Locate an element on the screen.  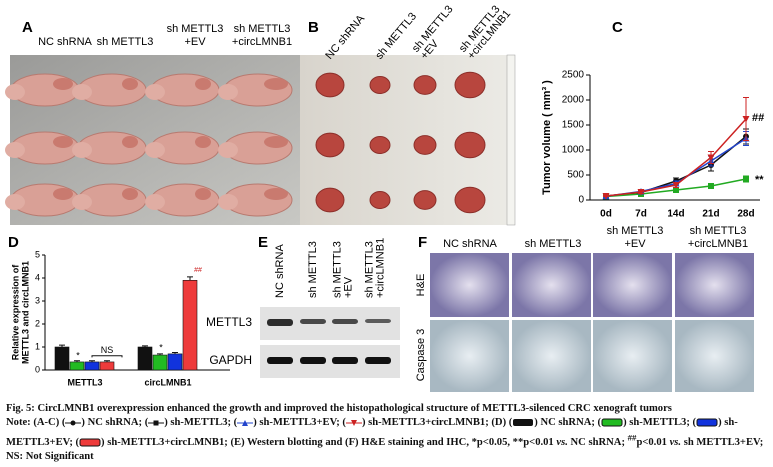
y-tick-label: 3 is located at coordinates (37, 300).